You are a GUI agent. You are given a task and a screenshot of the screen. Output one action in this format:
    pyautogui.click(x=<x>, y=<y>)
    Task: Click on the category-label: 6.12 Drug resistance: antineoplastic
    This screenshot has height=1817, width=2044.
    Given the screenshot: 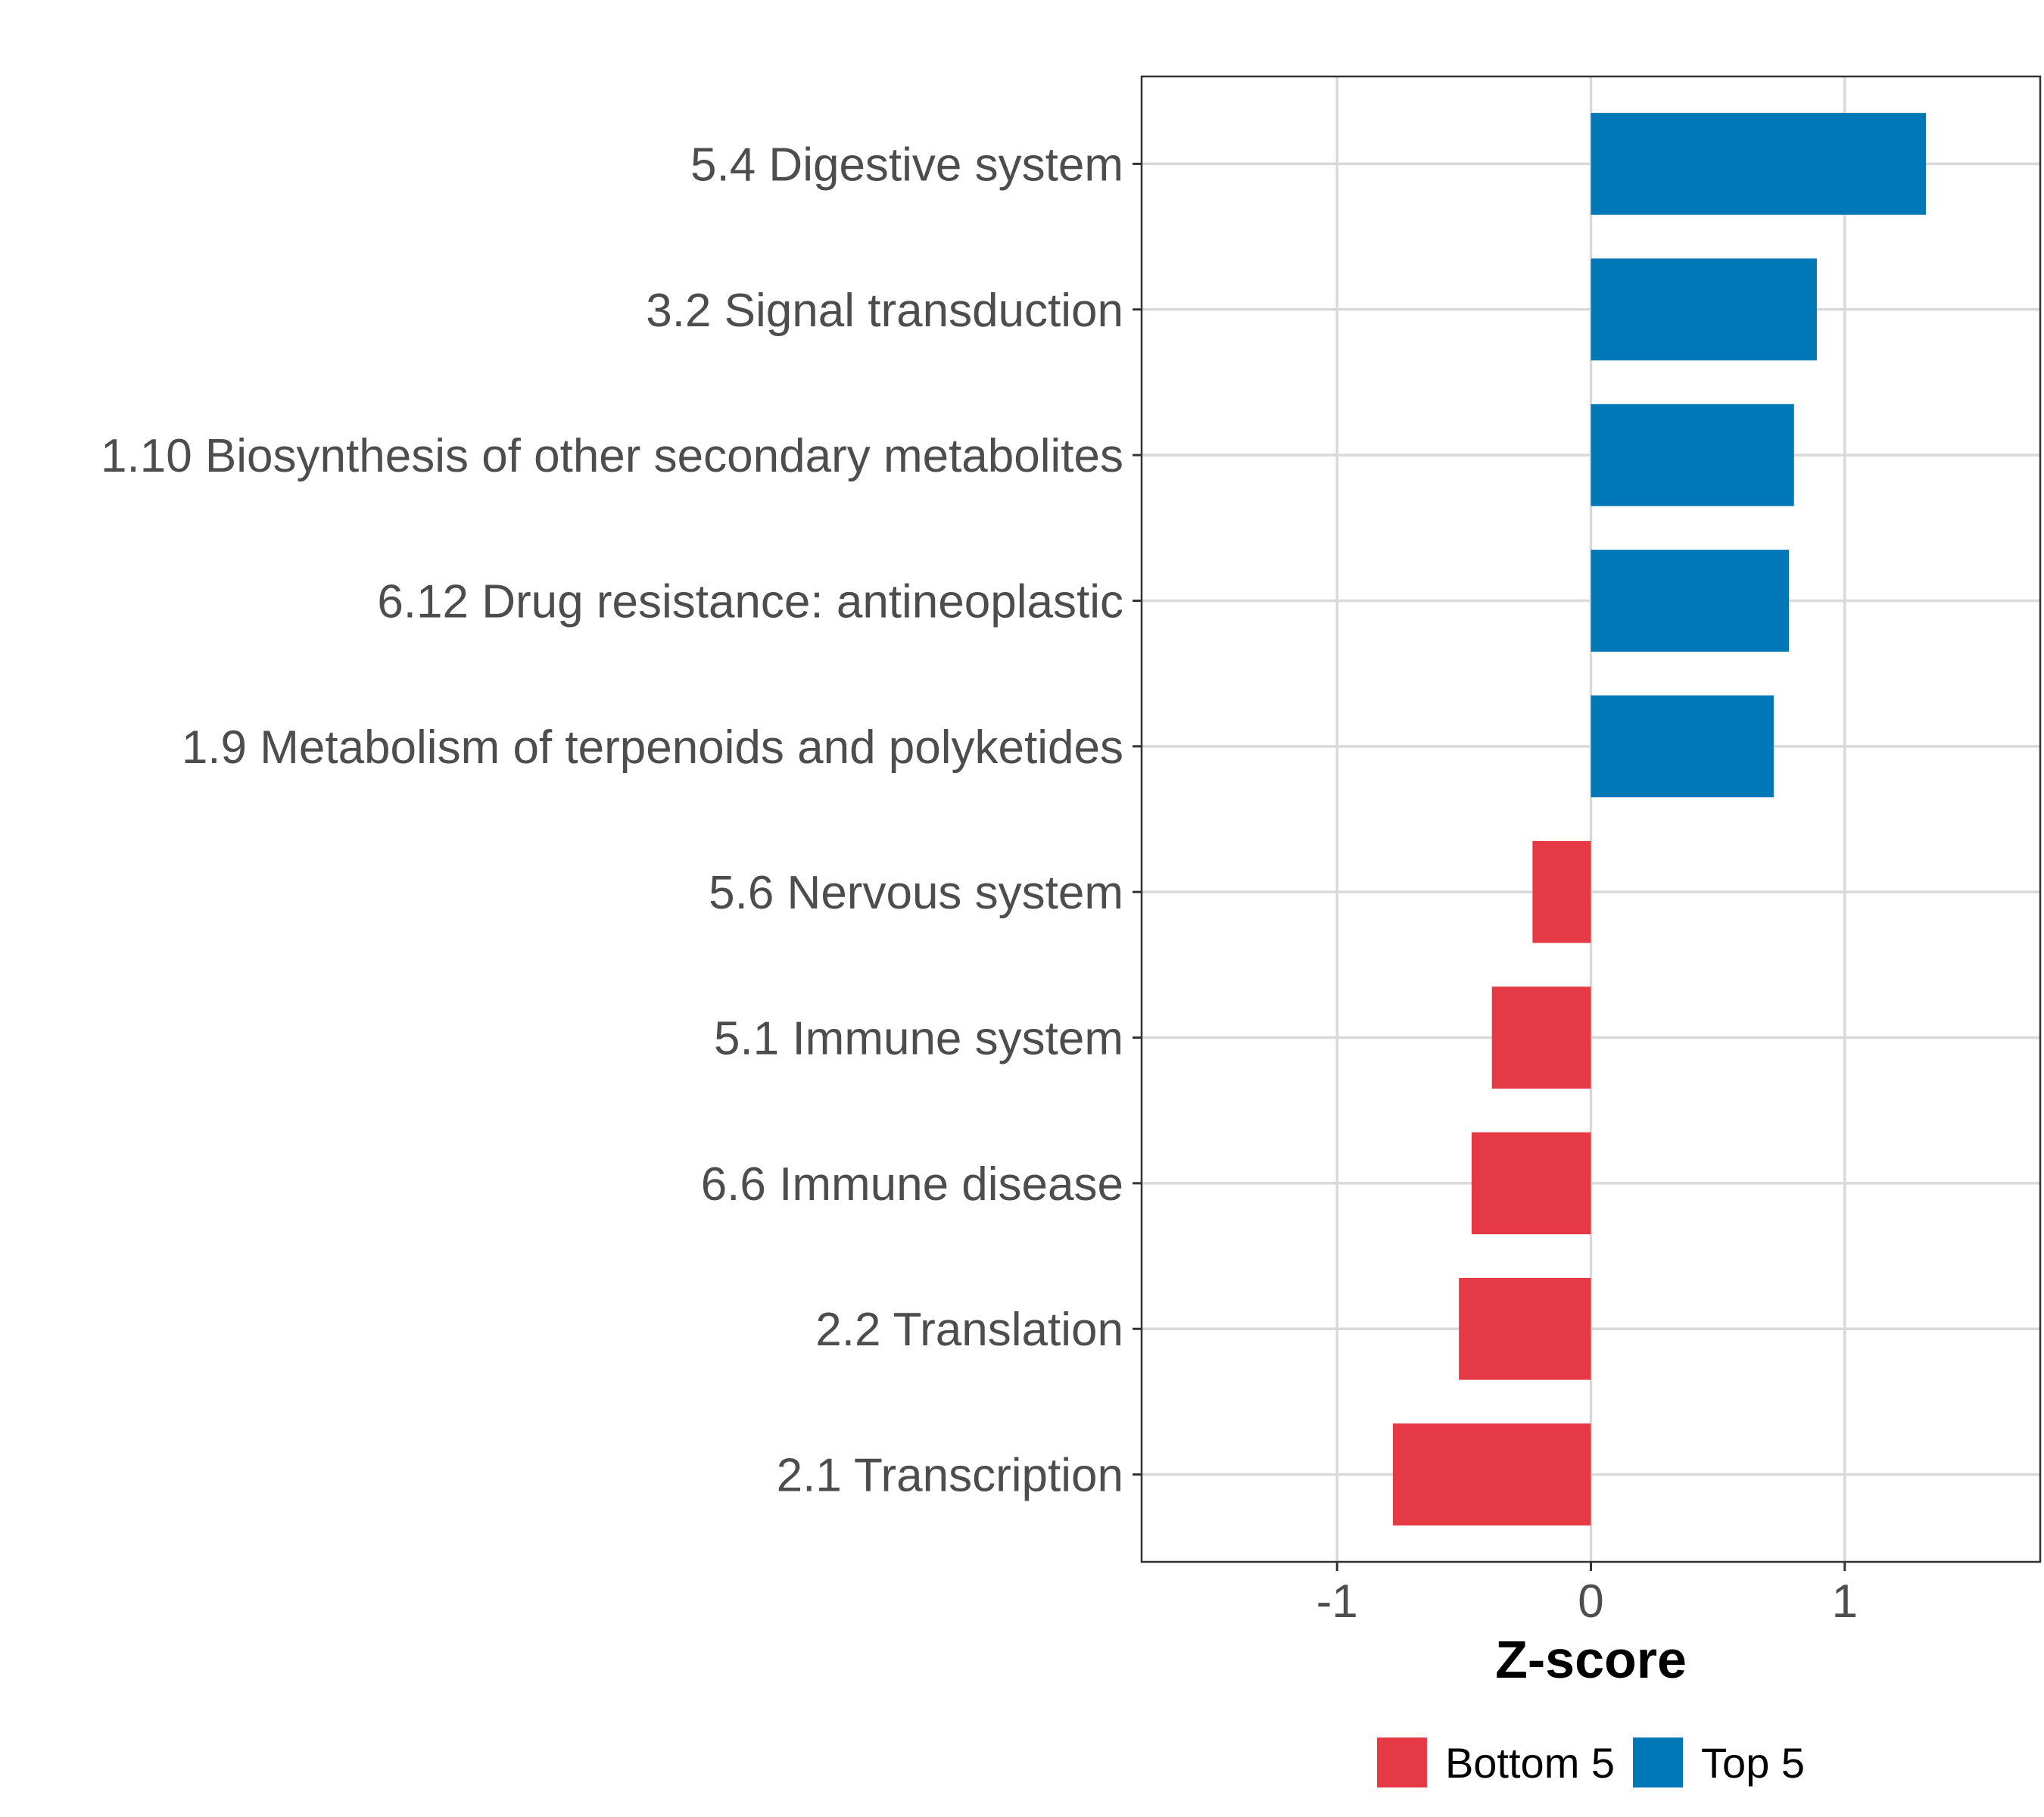 What is the action you would take?
    pyautogui.click(x=750, y=601)
    